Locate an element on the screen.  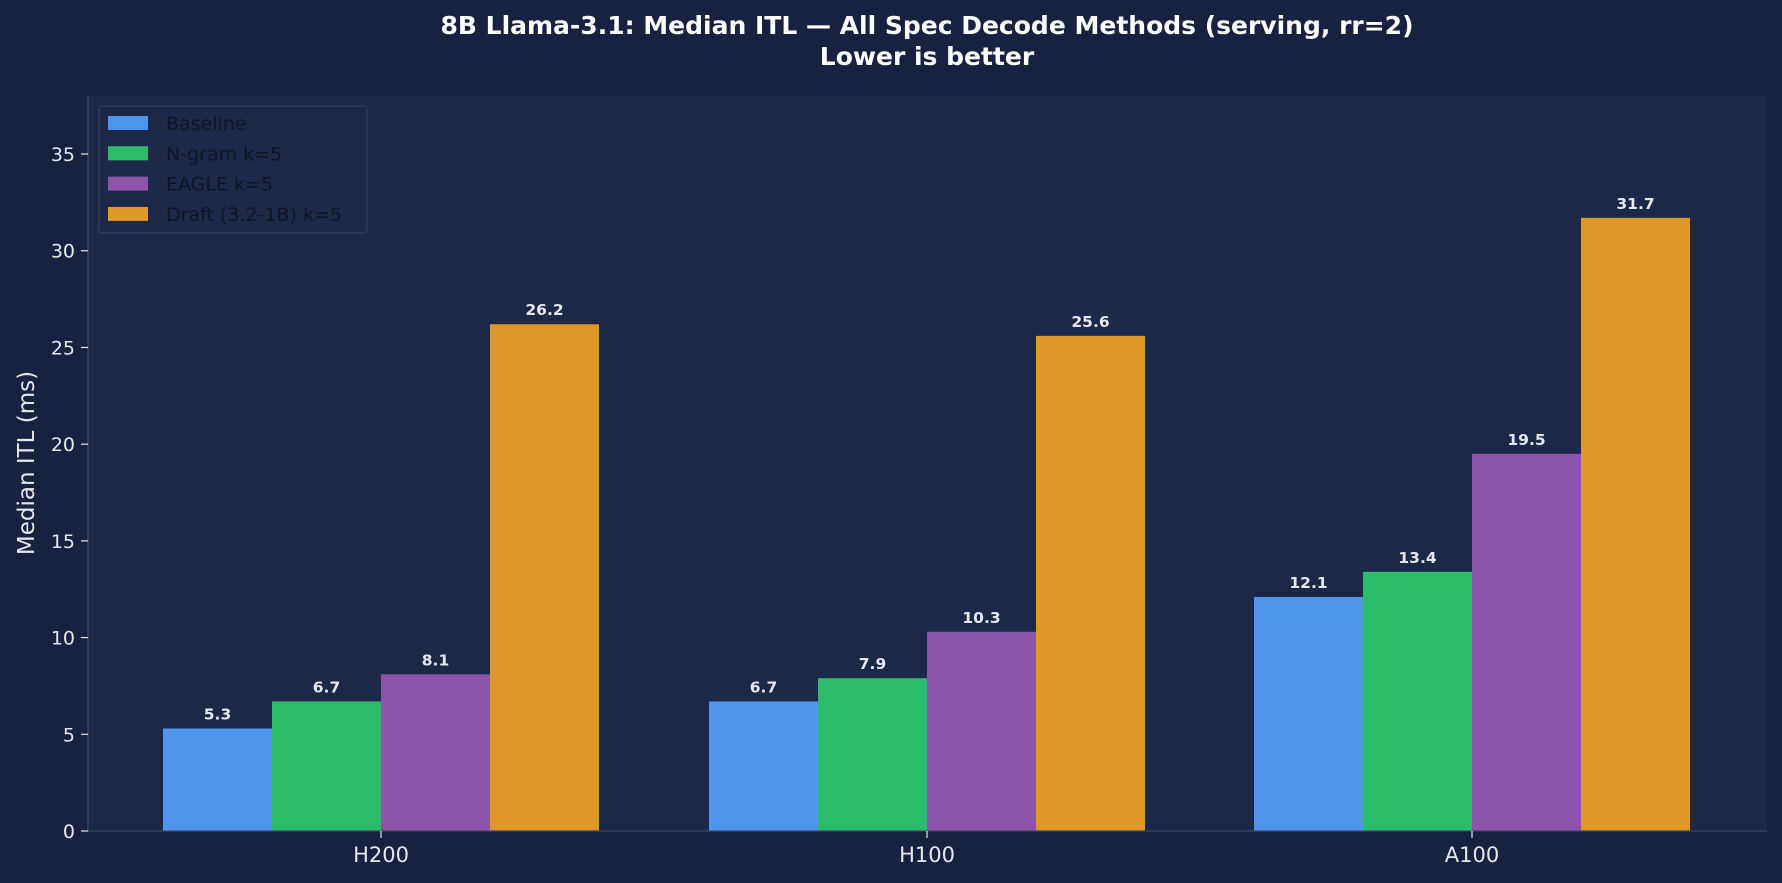
x-tick-label-a100: A100 is located at coordinates (1472, 855).